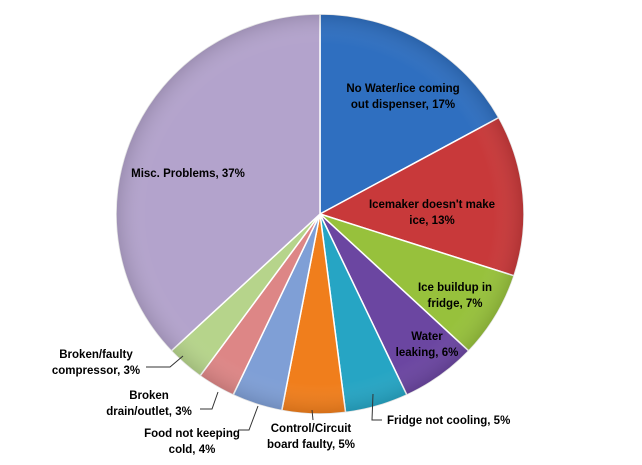 This screenshot has height=465, width=642. What do you see at coordinates (264, 393) in the screenshot?
I see `leader-lines` at bounding box center [264, 393].